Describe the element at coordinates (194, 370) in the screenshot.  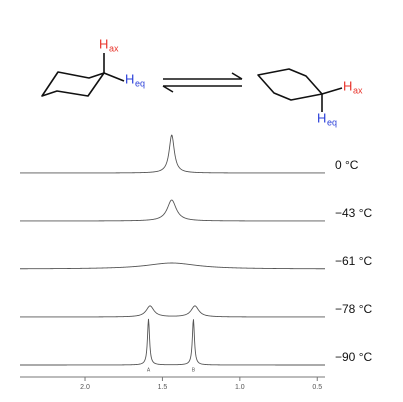
I see `peak-label: B` at that location.